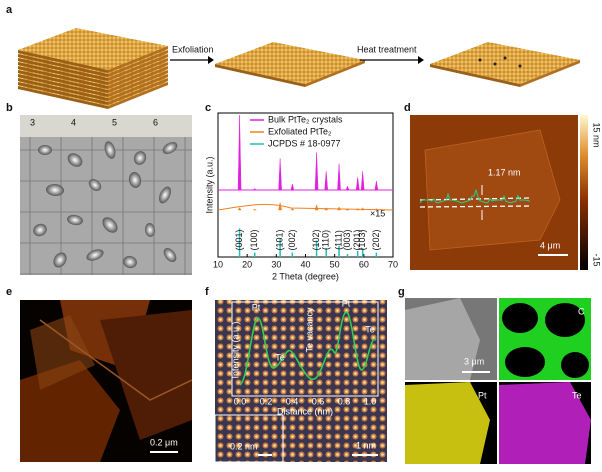  I want to click on profile-label: Pt, so click(256, 307).